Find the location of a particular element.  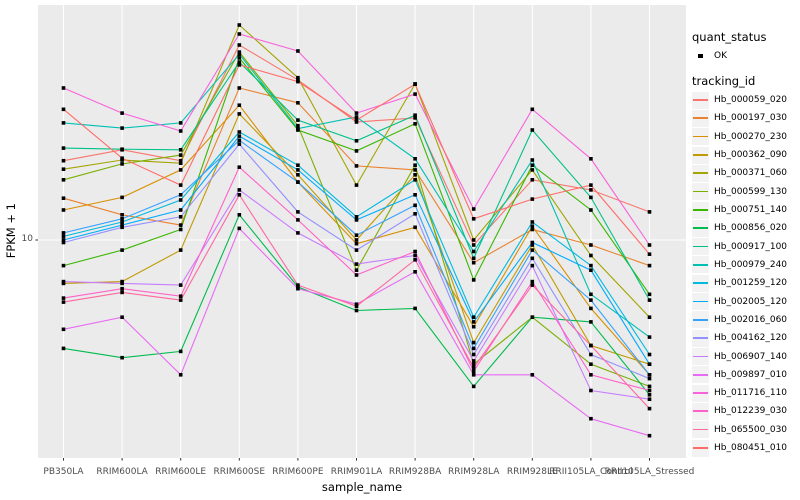

legend-item-label: Hb_000197_030 is located at coordinates (751, 118).